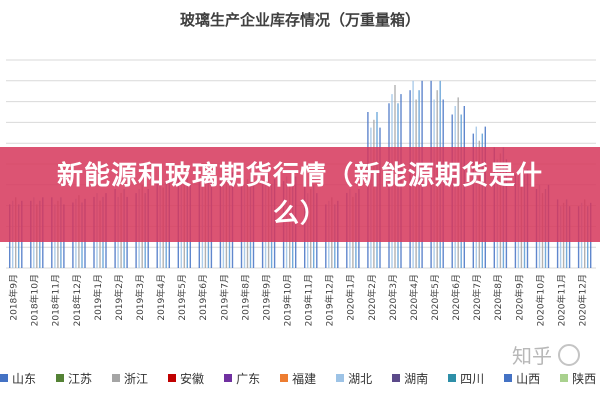 This screenshot has width=600, height=400. I want to click on x-tick-label: 2019年9月, so click(266, 297).